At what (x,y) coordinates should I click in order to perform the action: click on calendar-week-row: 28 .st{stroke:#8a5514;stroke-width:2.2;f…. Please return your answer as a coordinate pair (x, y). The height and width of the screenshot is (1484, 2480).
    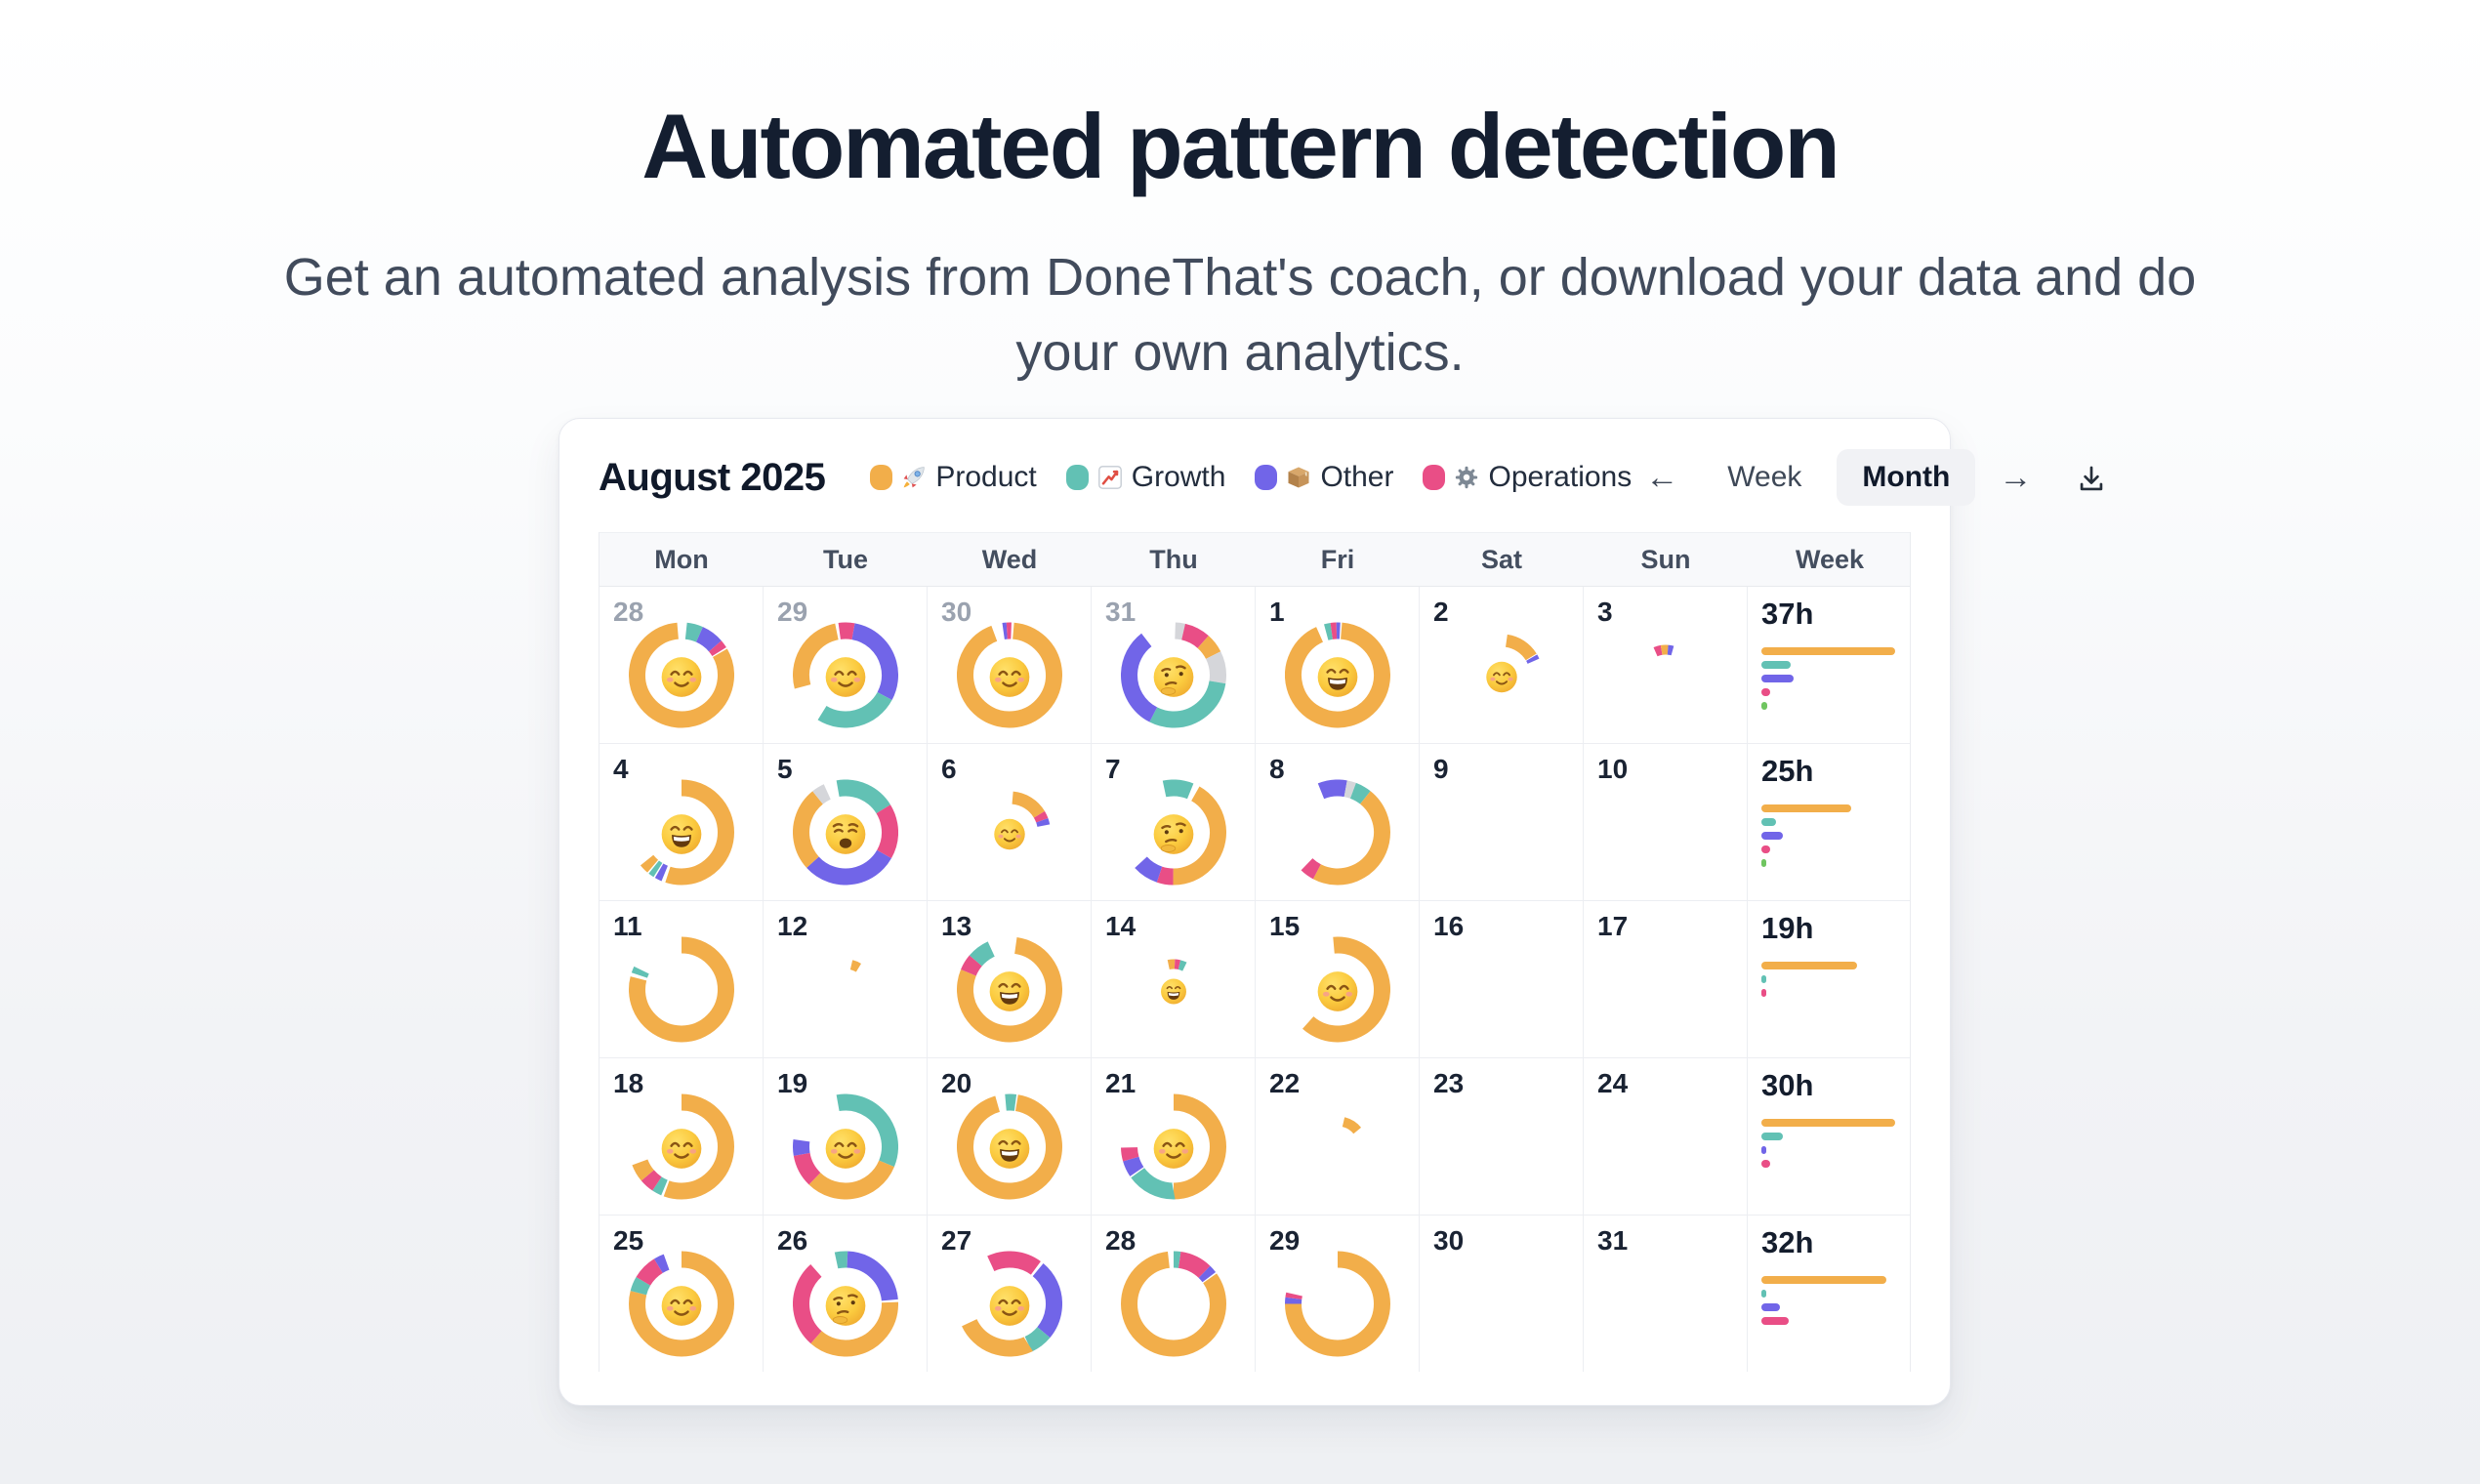
    Looking at the image, I should click on (1254, 666).